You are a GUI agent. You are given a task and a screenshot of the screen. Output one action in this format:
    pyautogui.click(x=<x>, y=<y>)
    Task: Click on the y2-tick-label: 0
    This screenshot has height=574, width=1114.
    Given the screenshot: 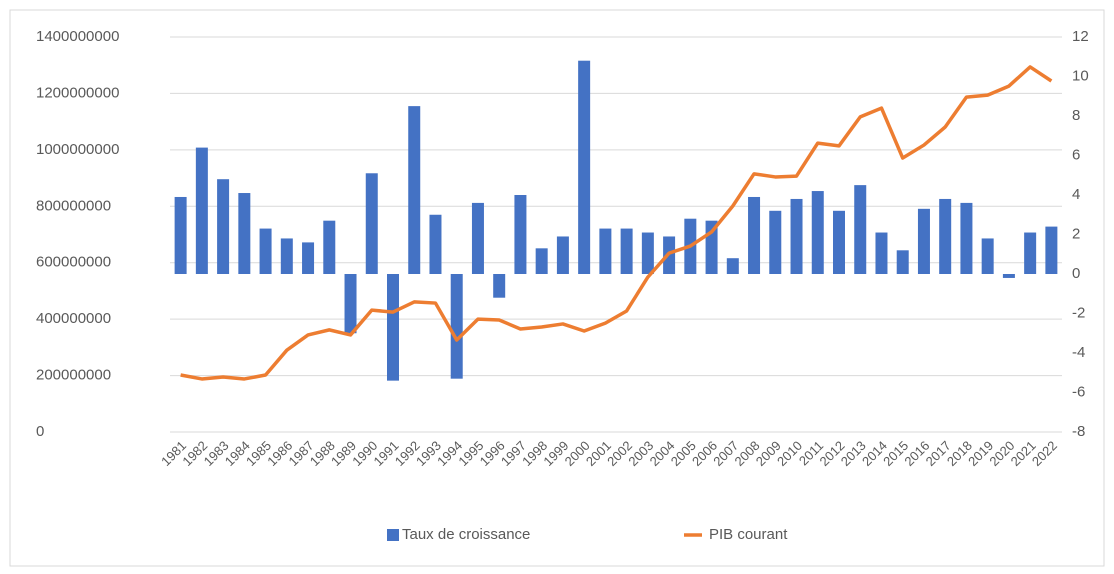 What is the action you would take?
    pyautogui.click(x=1076, y=273)
    